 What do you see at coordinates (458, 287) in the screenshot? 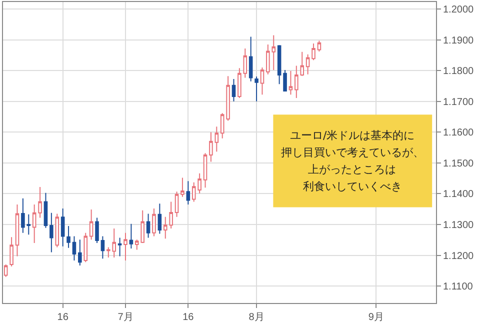
I see `y-tick-label: 1.1100` at bounding box center [458, 287].